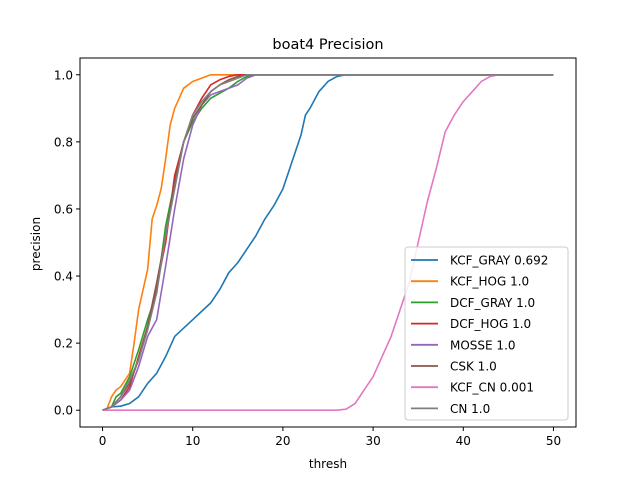 The width and height of the screenshot is (640, 480). What do you see at coordinates (330, 437) in the screenshot?
I see `x-axis-ticks: 0 10 20 30 40 50` at bounding box center [330, 437].